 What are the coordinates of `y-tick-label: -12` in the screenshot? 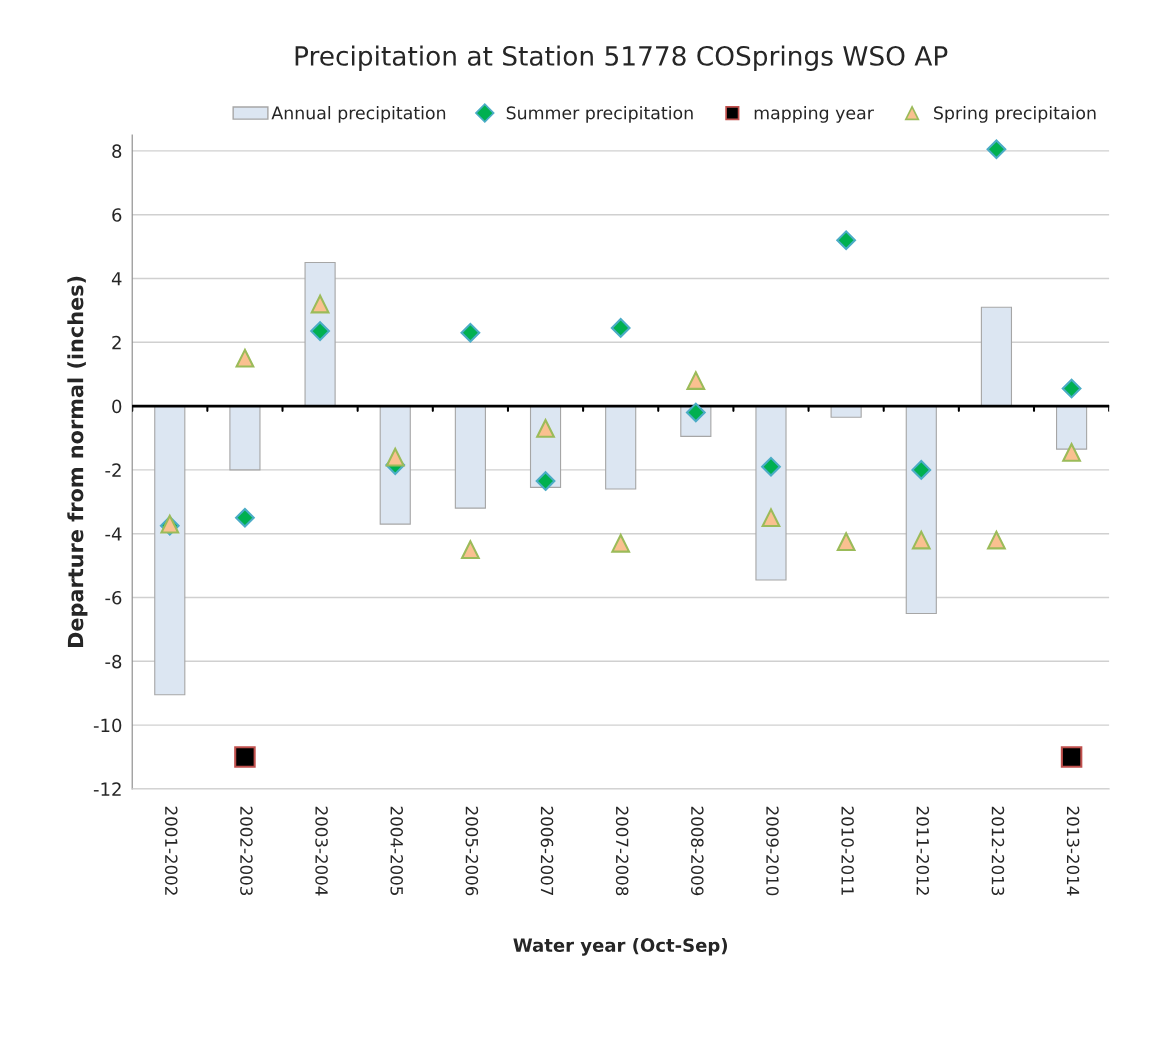 It's located at (107, 789).